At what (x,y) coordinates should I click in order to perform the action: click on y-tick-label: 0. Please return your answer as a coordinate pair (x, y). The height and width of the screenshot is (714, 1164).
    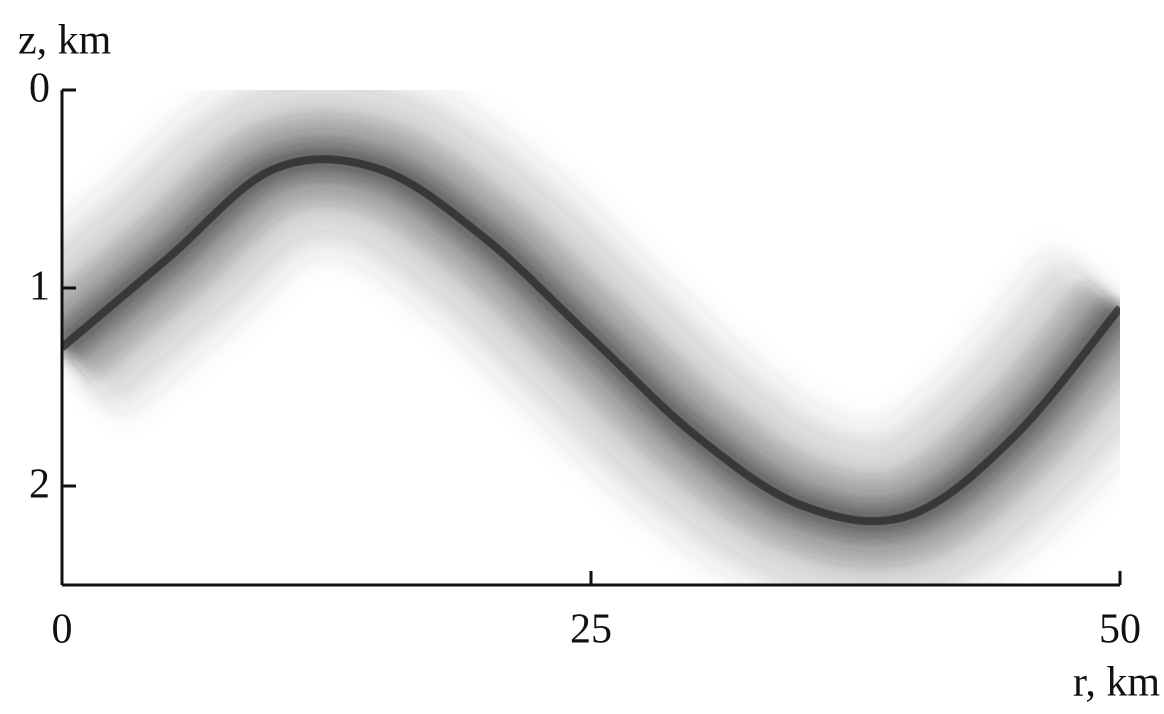
    Looking at the image, I should click on (39, 89).